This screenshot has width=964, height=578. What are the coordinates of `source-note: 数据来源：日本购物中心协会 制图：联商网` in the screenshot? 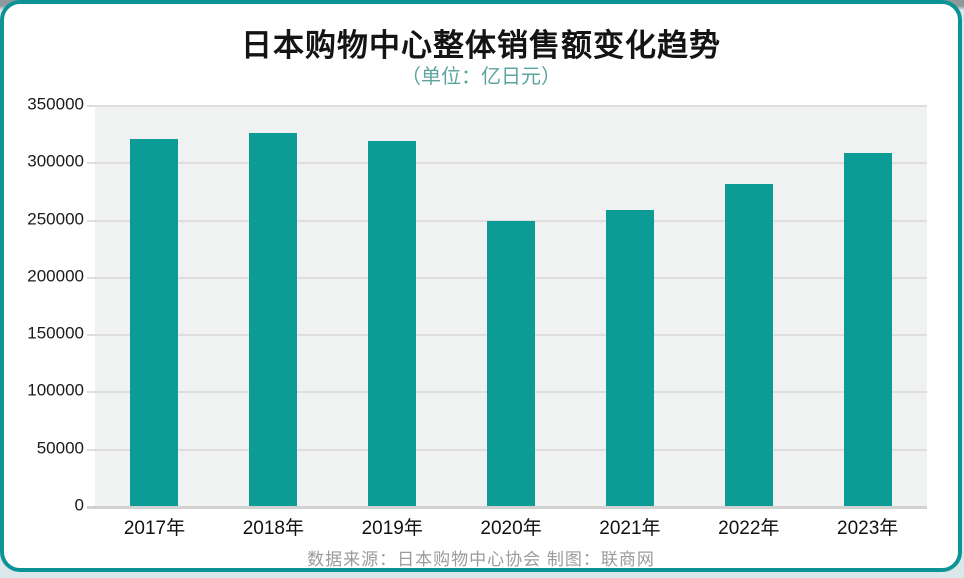 It's located at (481, 559).